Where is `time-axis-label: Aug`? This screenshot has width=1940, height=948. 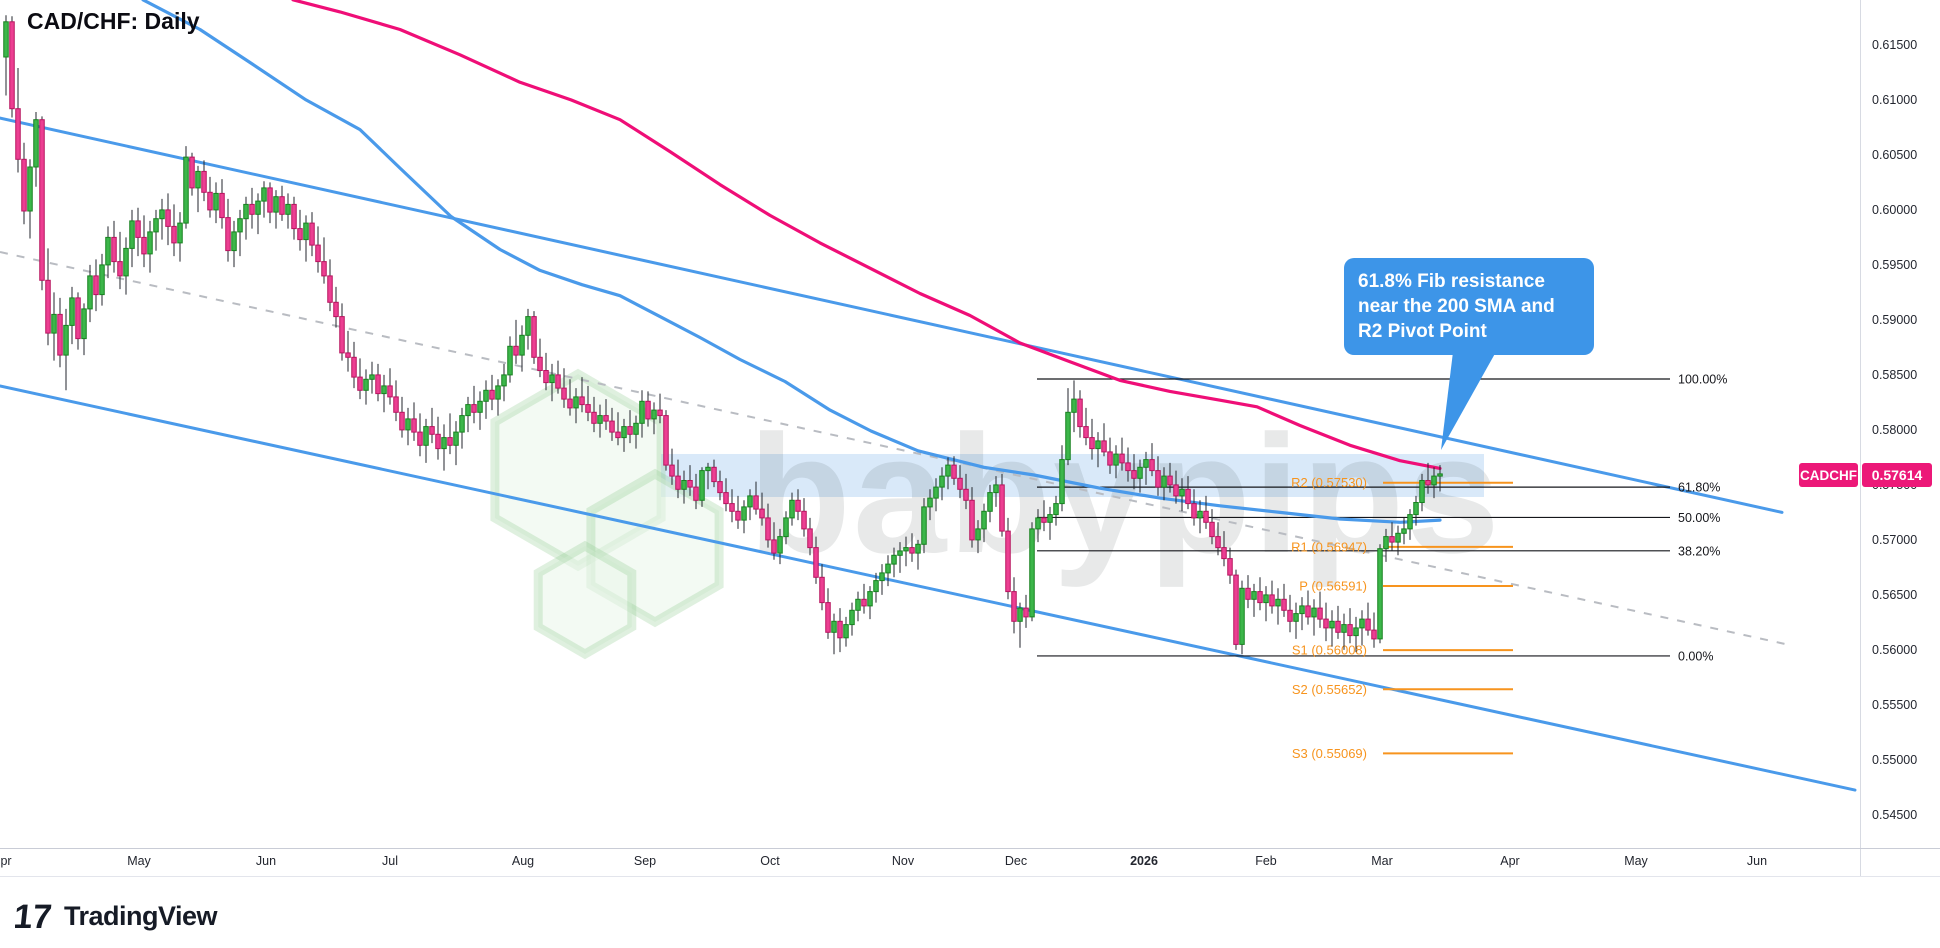 time-axis-label: Aug is located at coordinates (523, 861).